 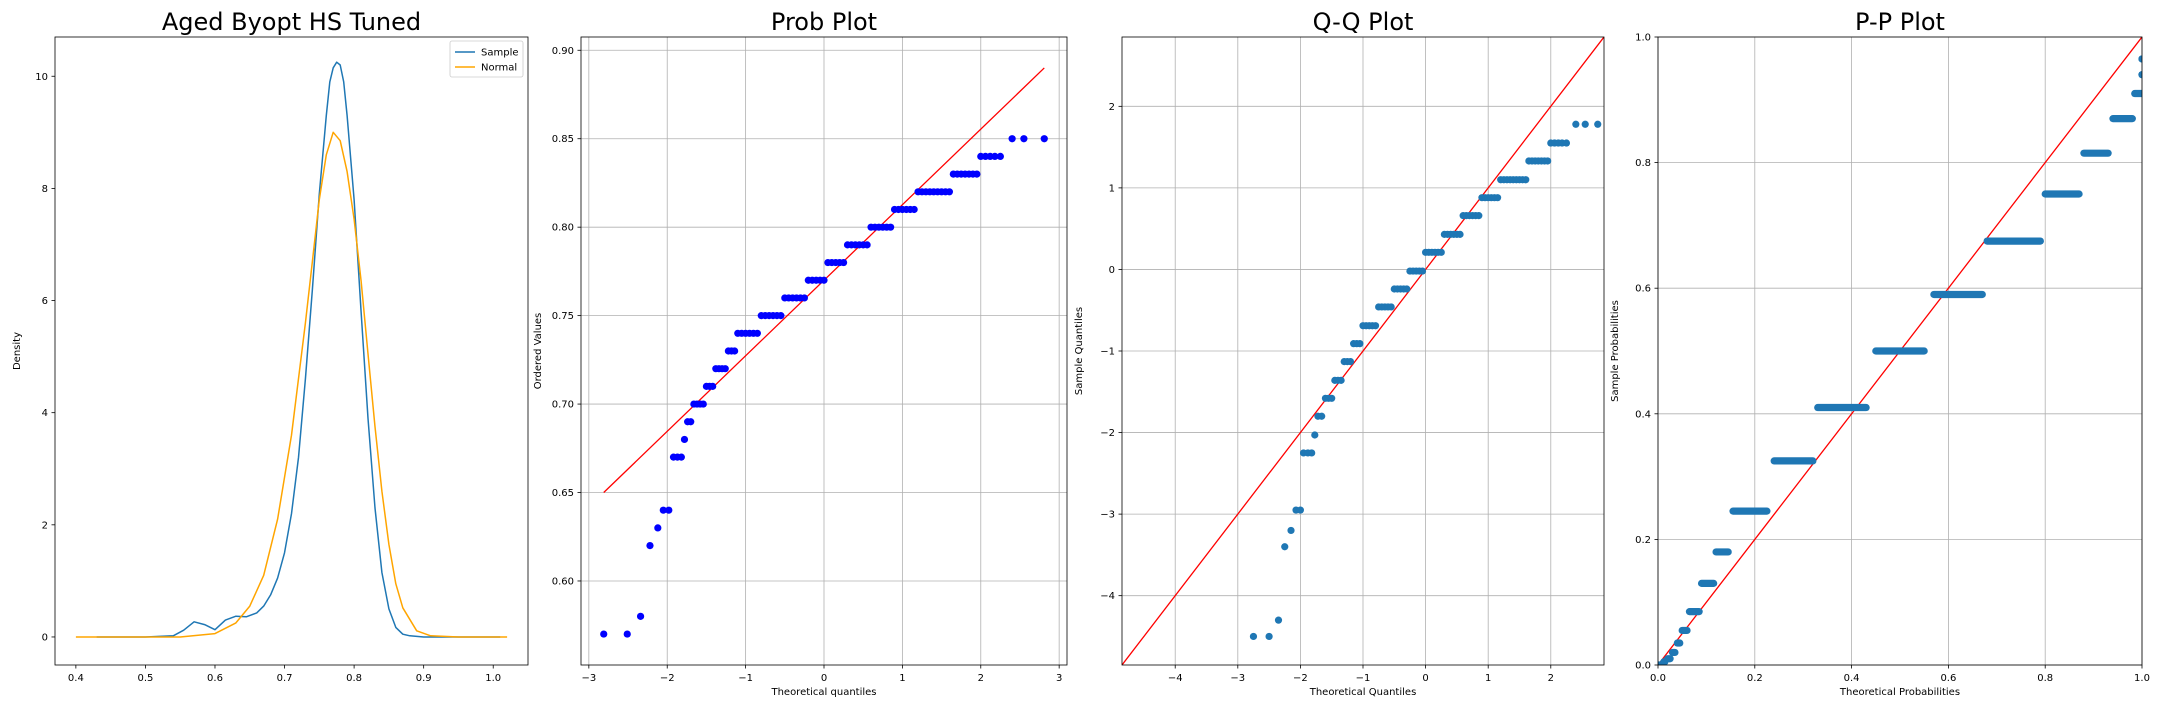 What do you see at coordinates (1615, 351) in the screenshot?
I see `y-axis-label: Sample Probabilities` at bounding box center [1615, 351].